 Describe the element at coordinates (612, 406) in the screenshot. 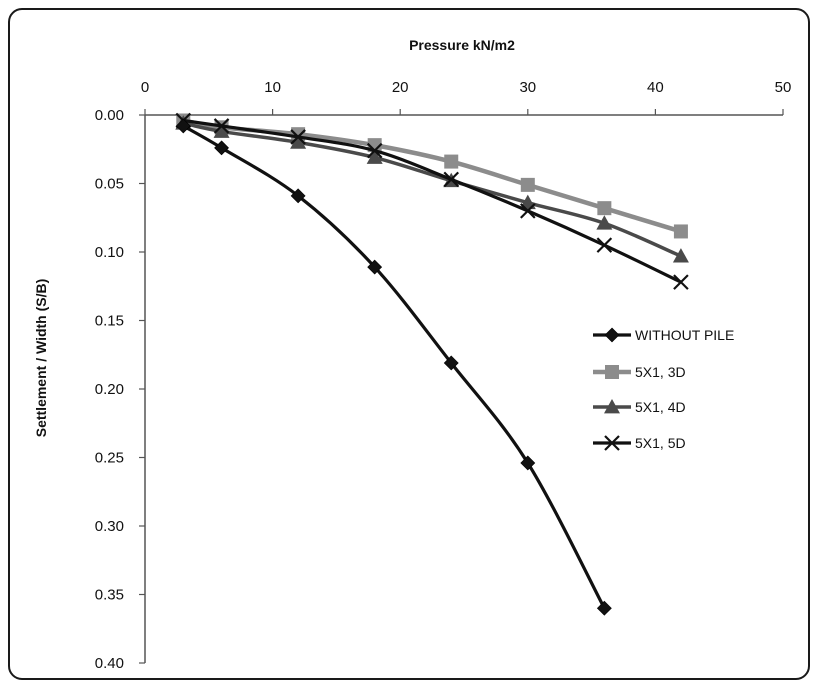

I see `legend-marker-5x1-4d` at that location.